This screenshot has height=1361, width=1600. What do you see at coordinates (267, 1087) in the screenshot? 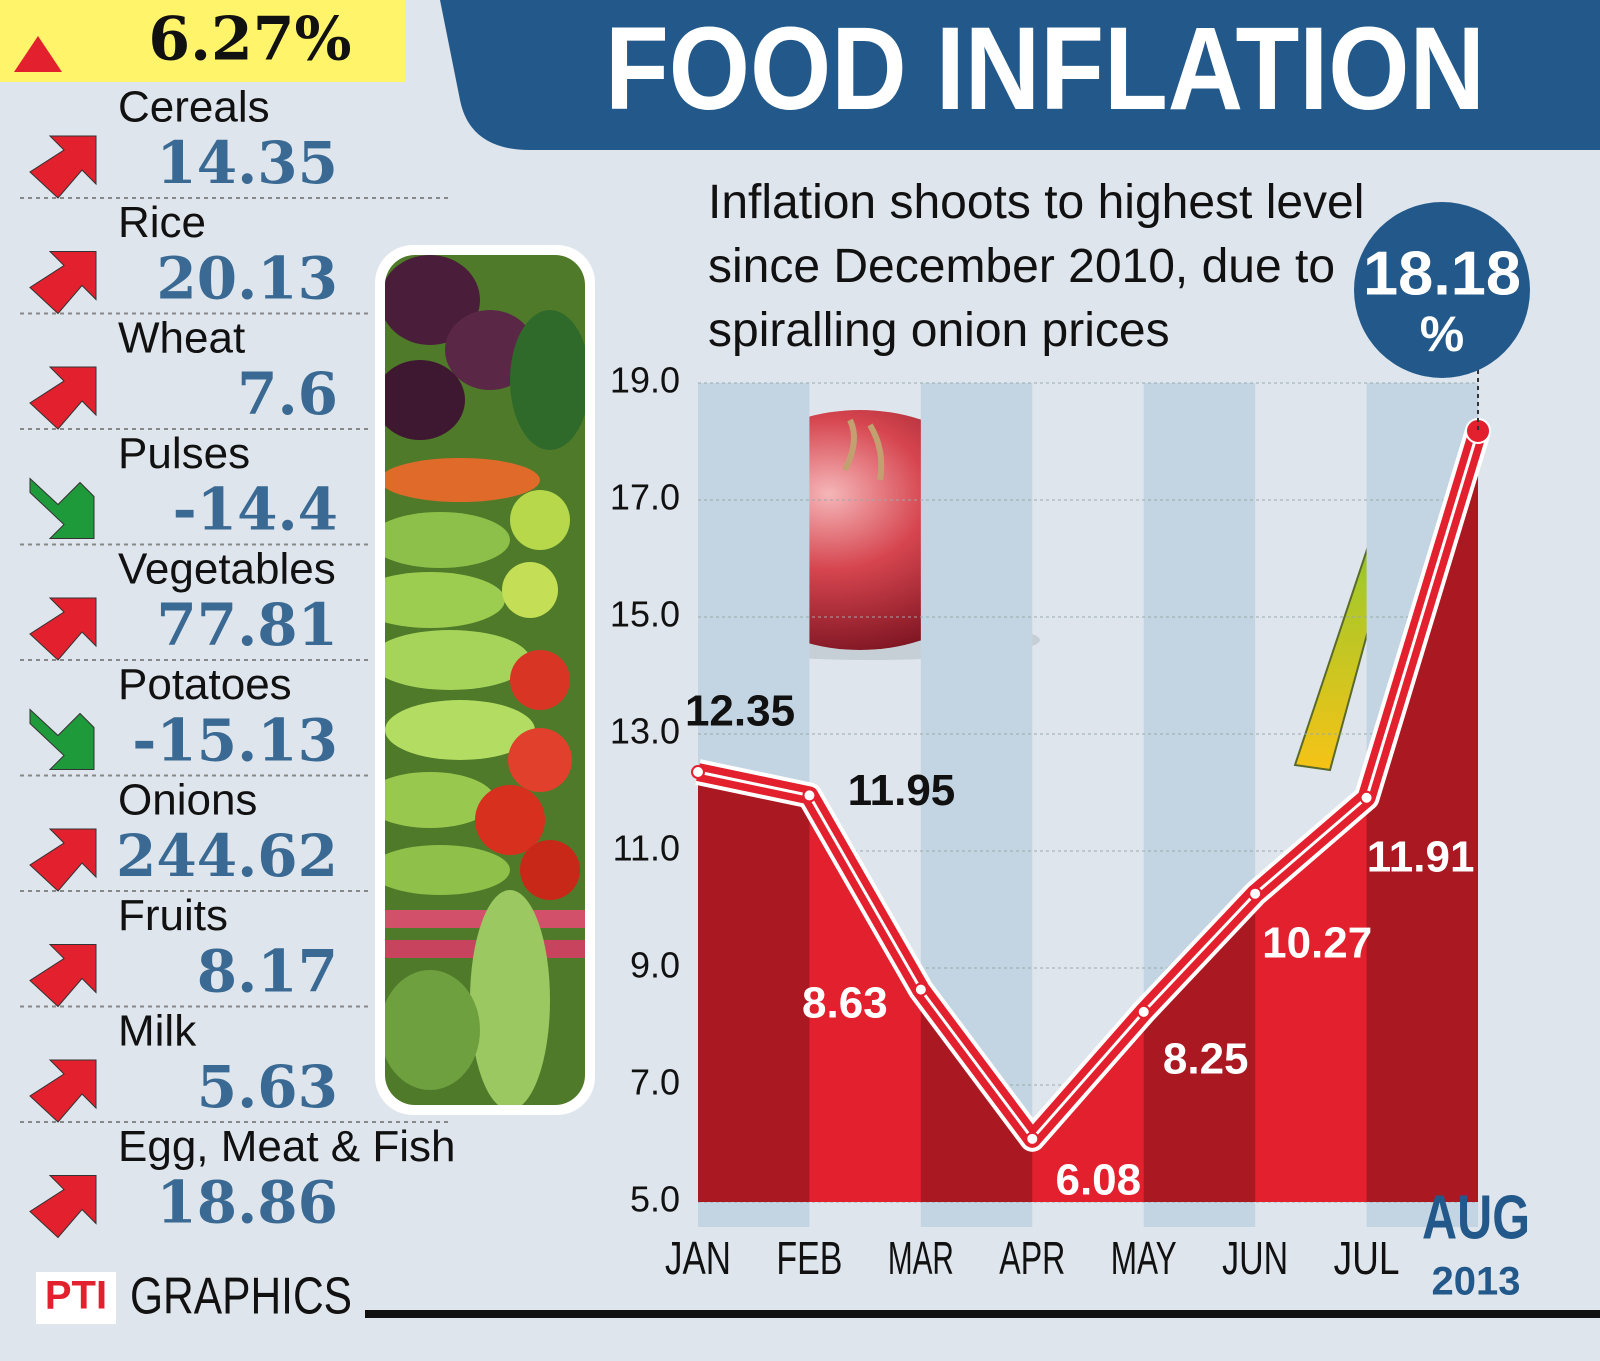
I see `item-value: 5.63` at bounding box center [267, 1087].